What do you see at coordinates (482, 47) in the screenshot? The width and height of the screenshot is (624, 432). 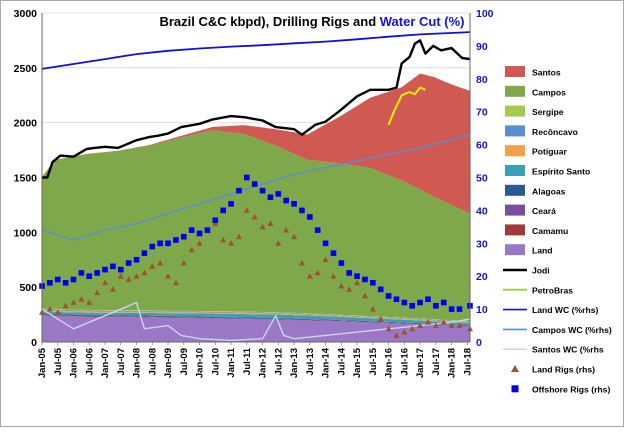 I see `y-right-tick-label: 90` at bounding box center [482, 47].